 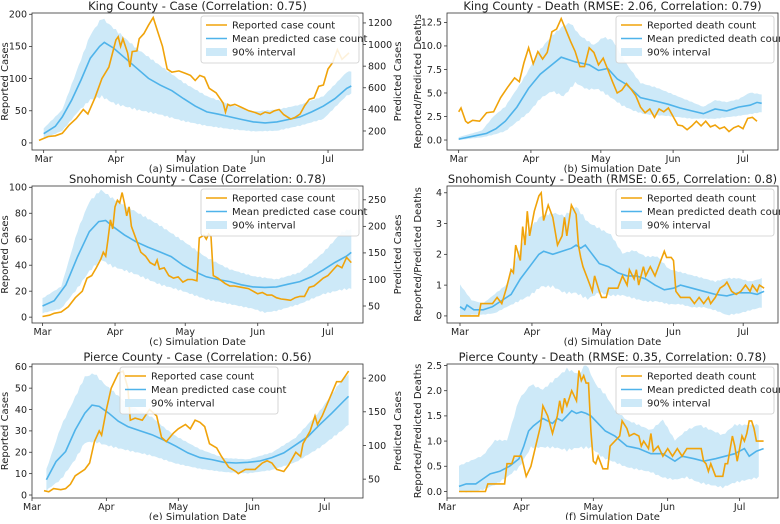 I want to click on y-tick-label: 100, so click(x=18, y=79).